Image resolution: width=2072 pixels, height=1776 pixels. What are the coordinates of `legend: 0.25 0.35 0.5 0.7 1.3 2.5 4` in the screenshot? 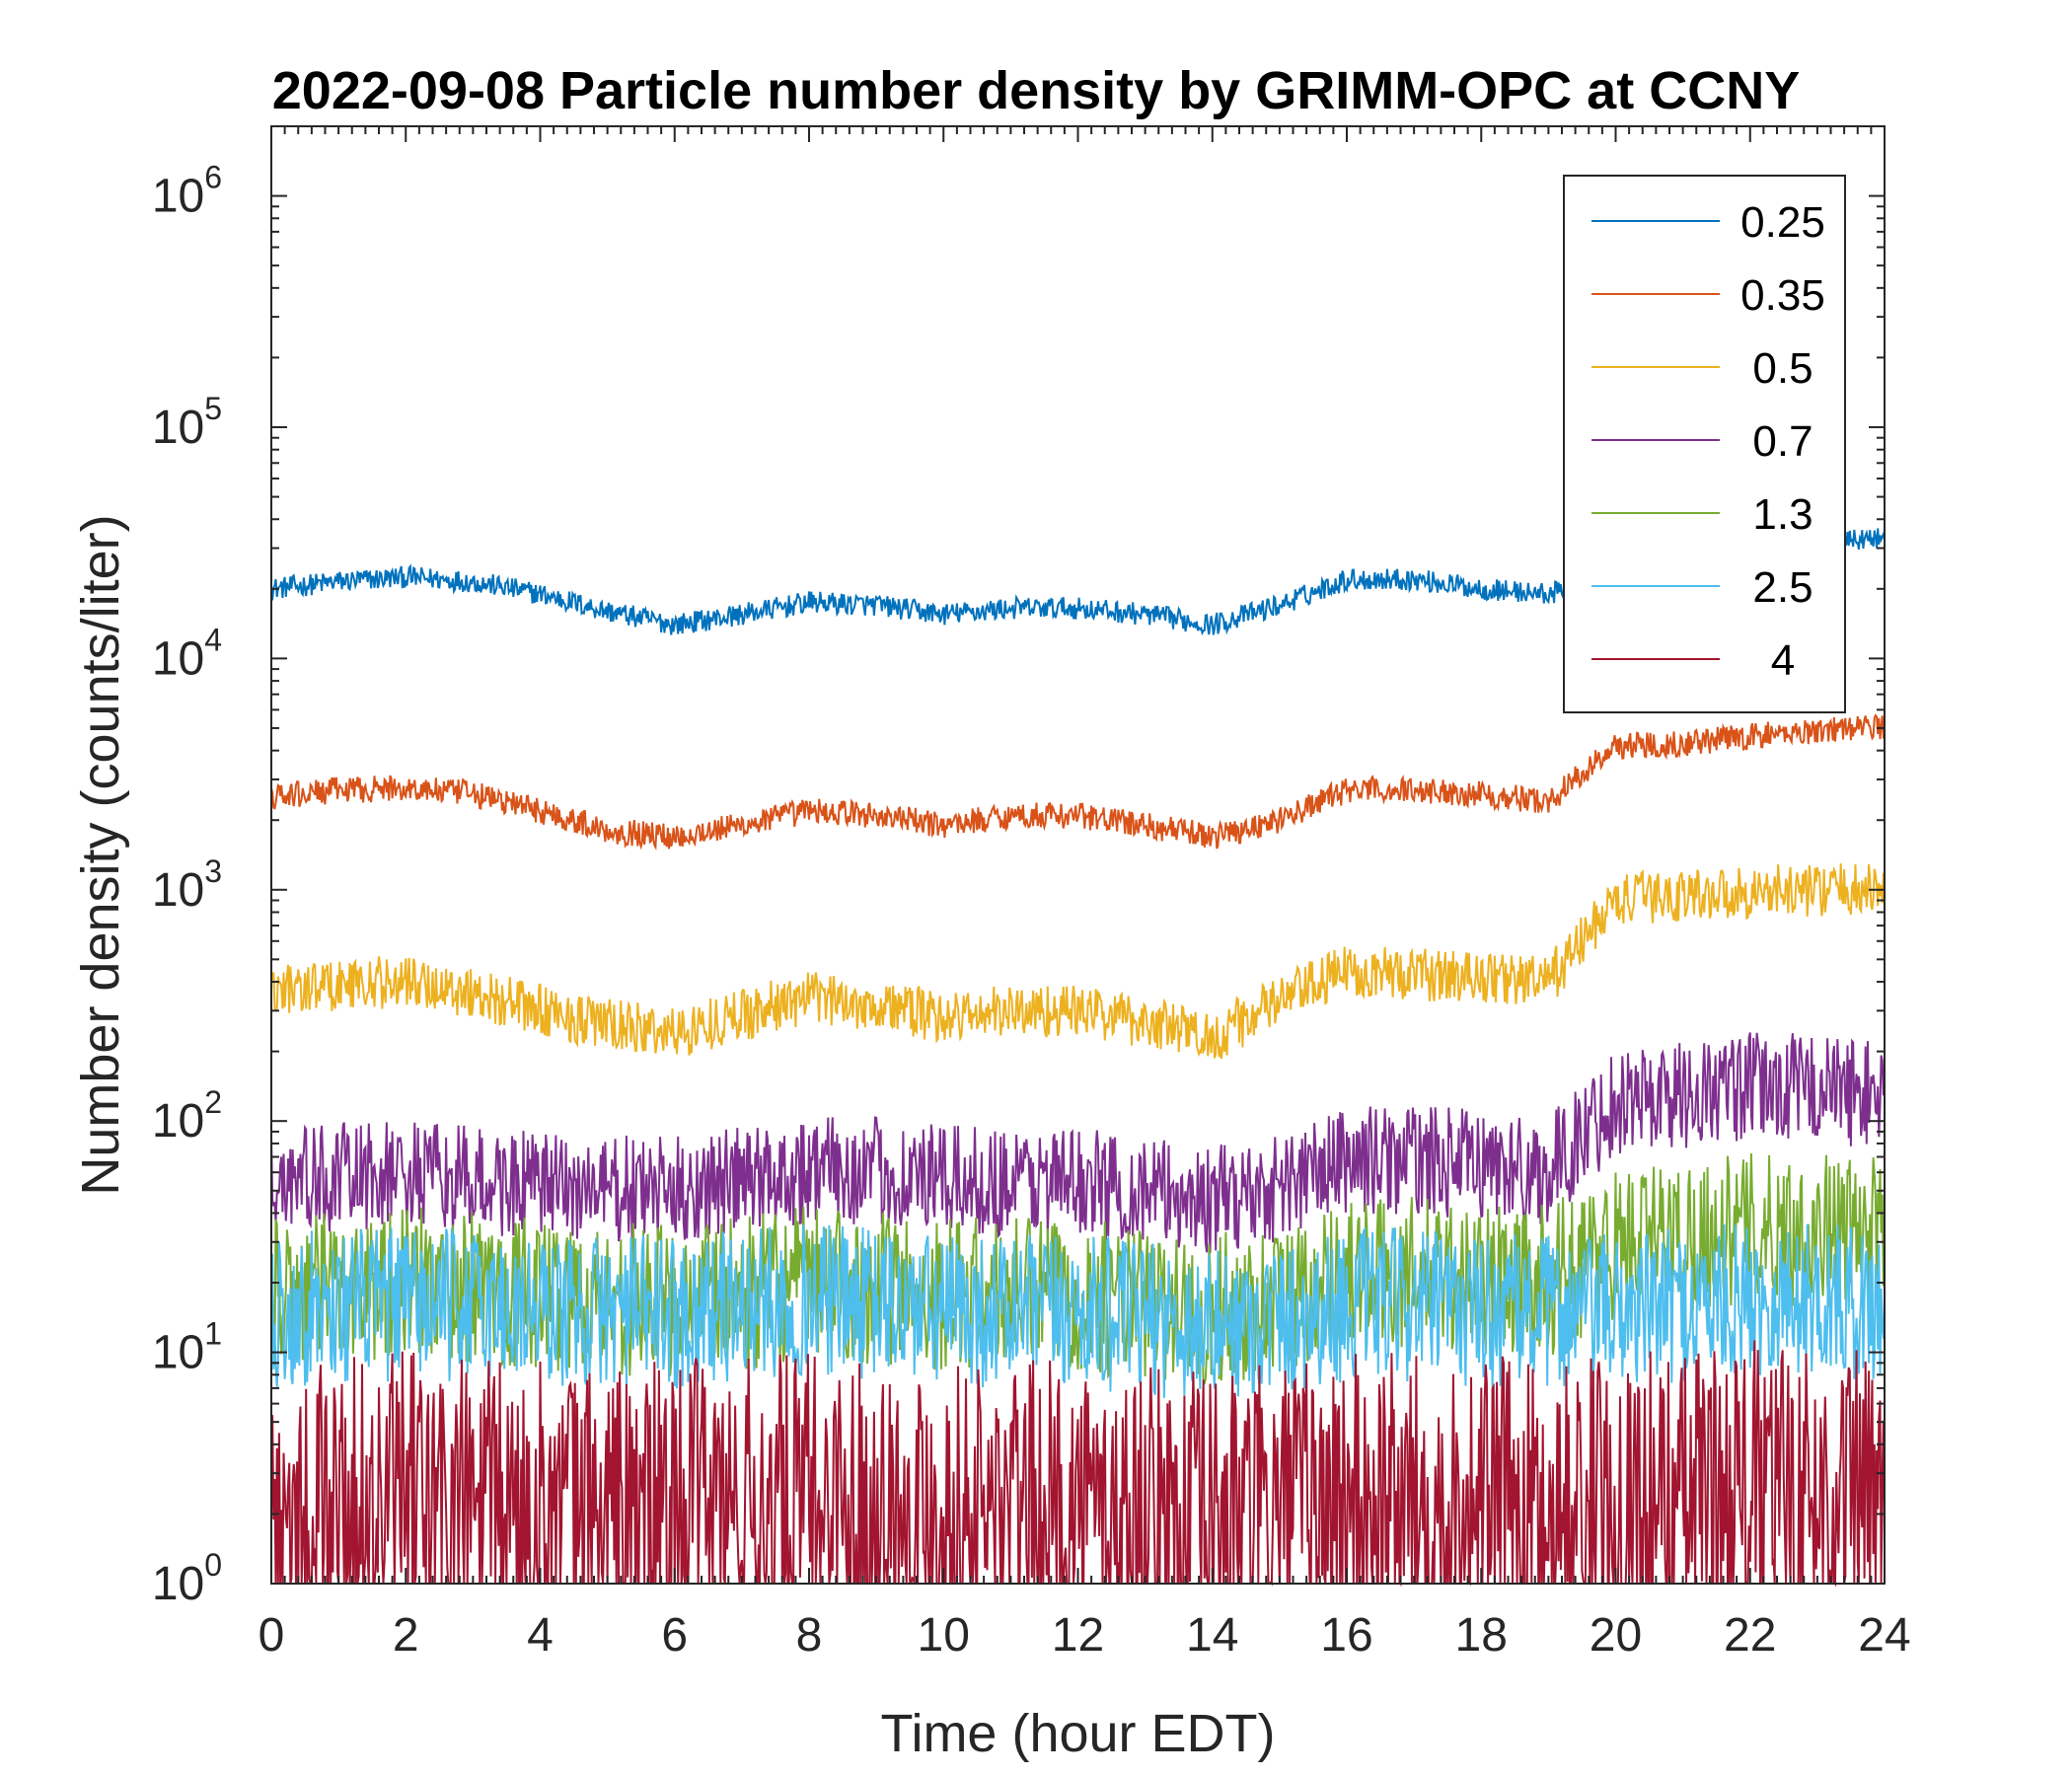 It's located at (1705, 444).